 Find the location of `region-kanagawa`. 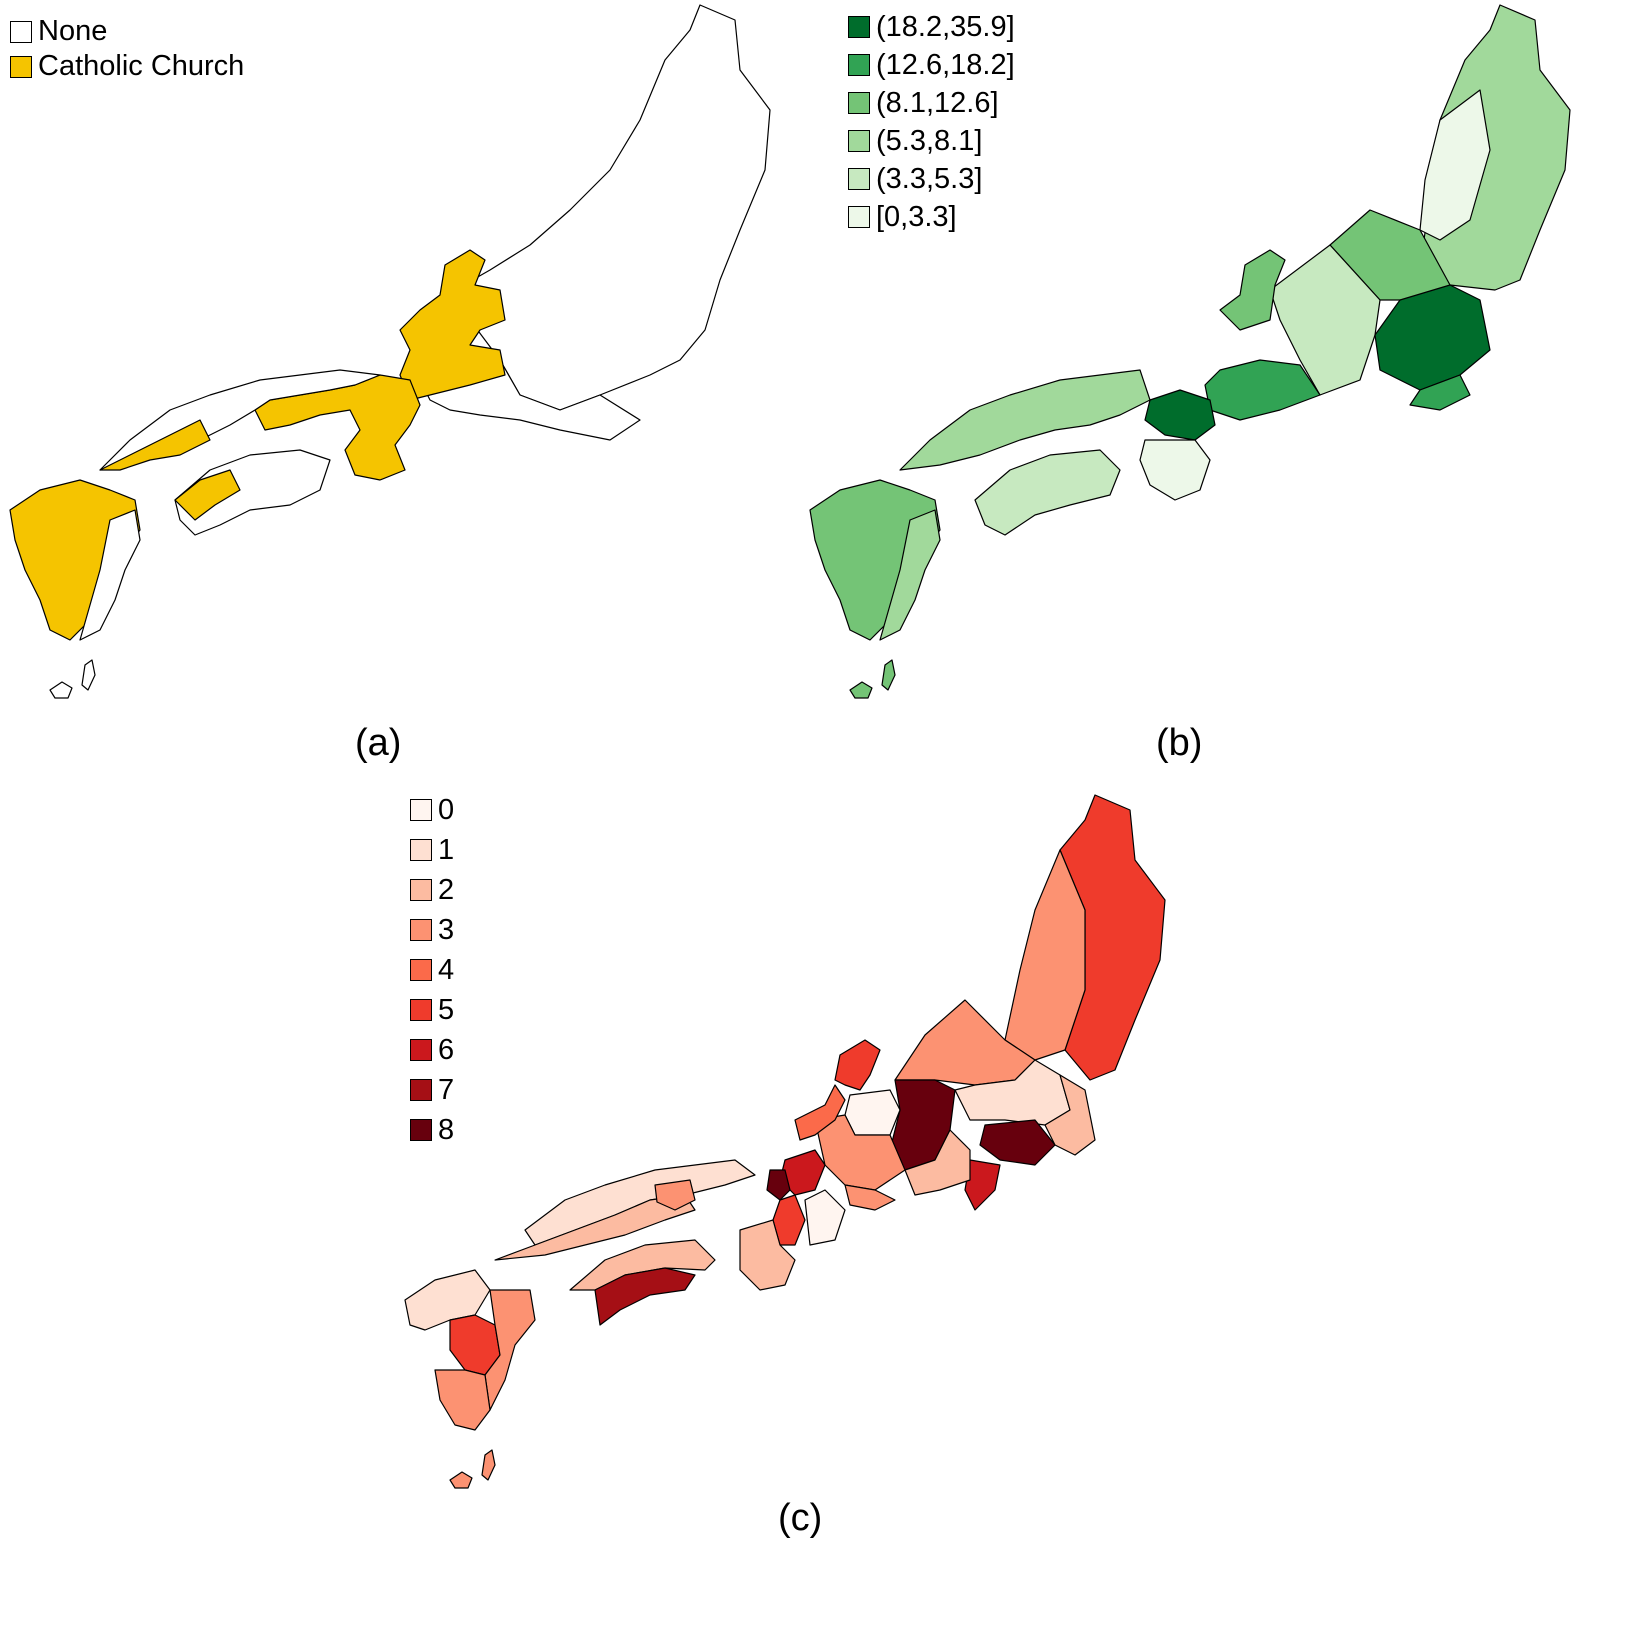

region-kanagawa is located at coordinates (982, 1185).